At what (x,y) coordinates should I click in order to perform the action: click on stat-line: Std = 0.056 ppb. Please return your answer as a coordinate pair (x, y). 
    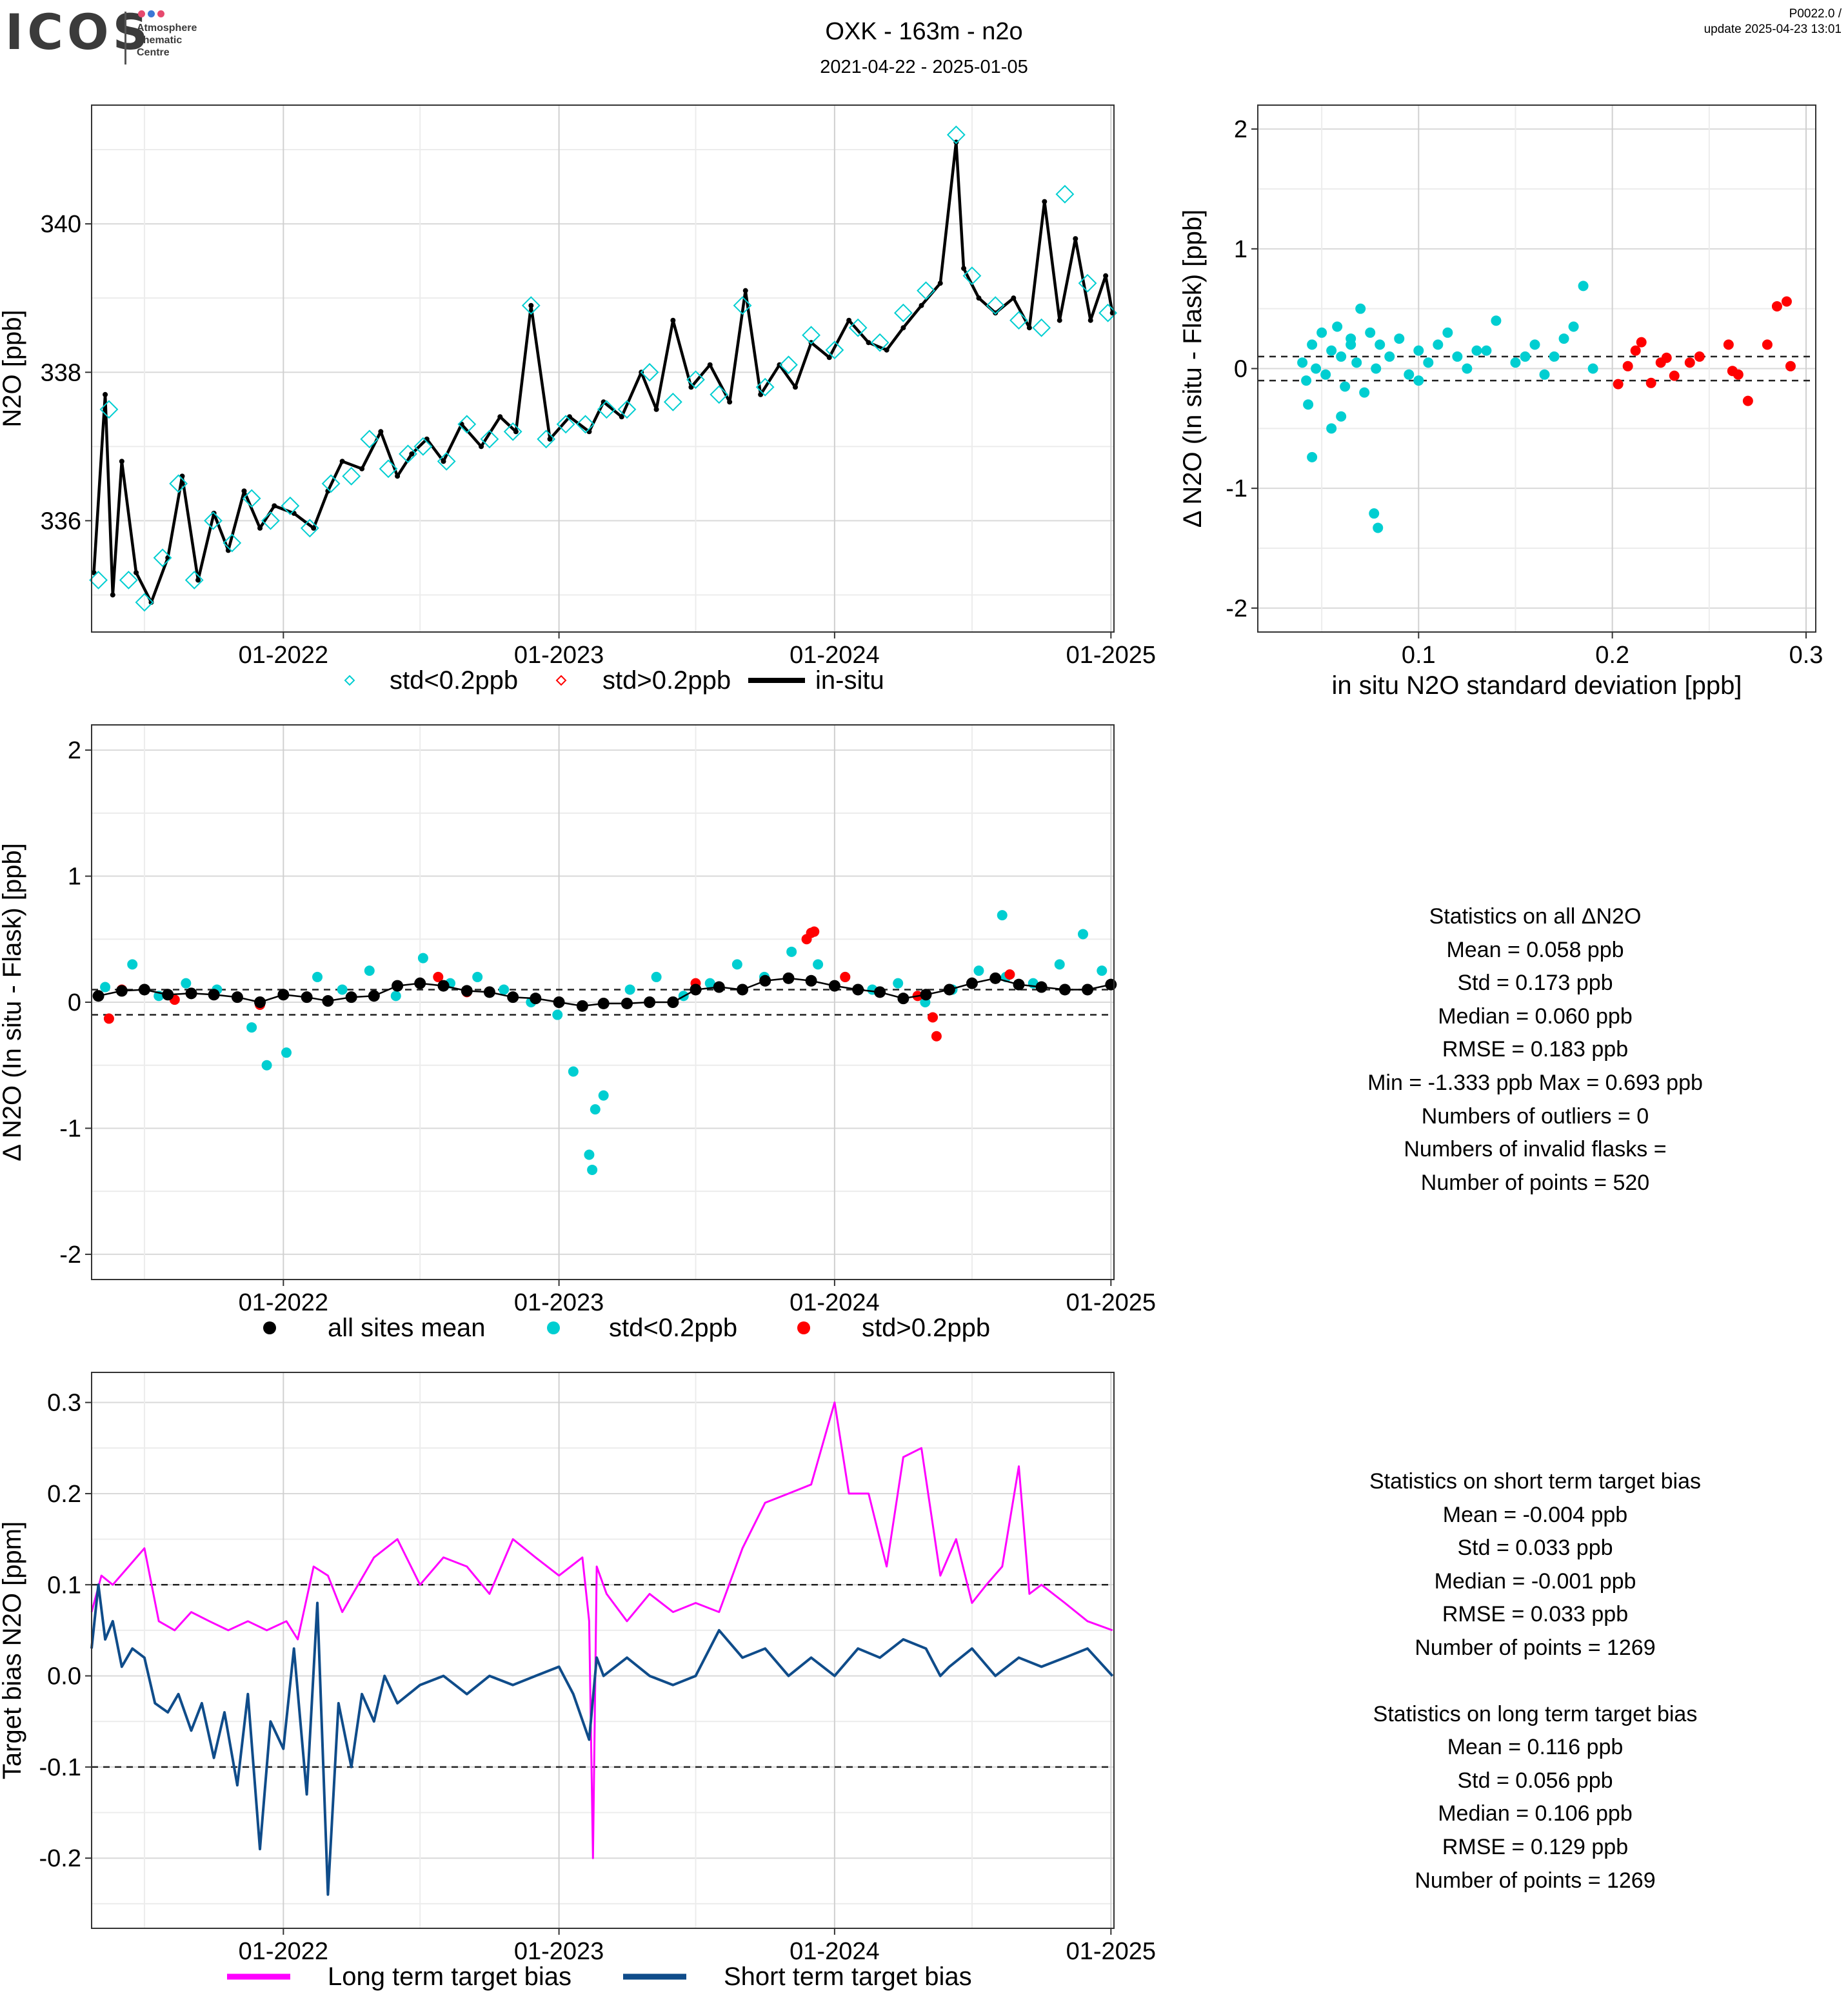
    Looking at the image, I should click on (1535, 1780).